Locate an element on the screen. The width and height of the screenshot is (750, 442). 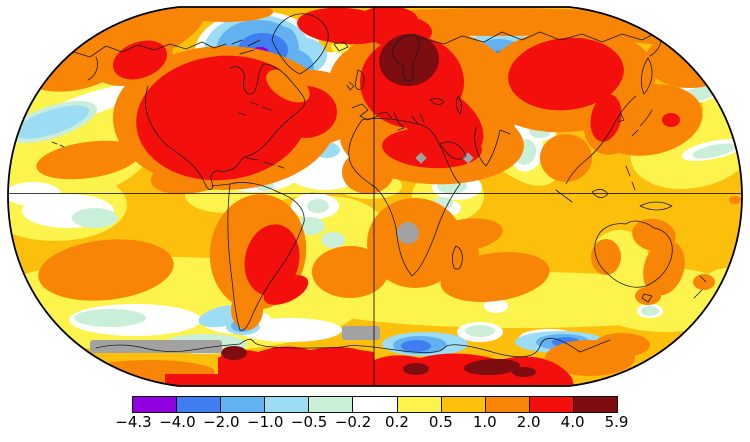
colorbar is located at coordinates (375, 404).